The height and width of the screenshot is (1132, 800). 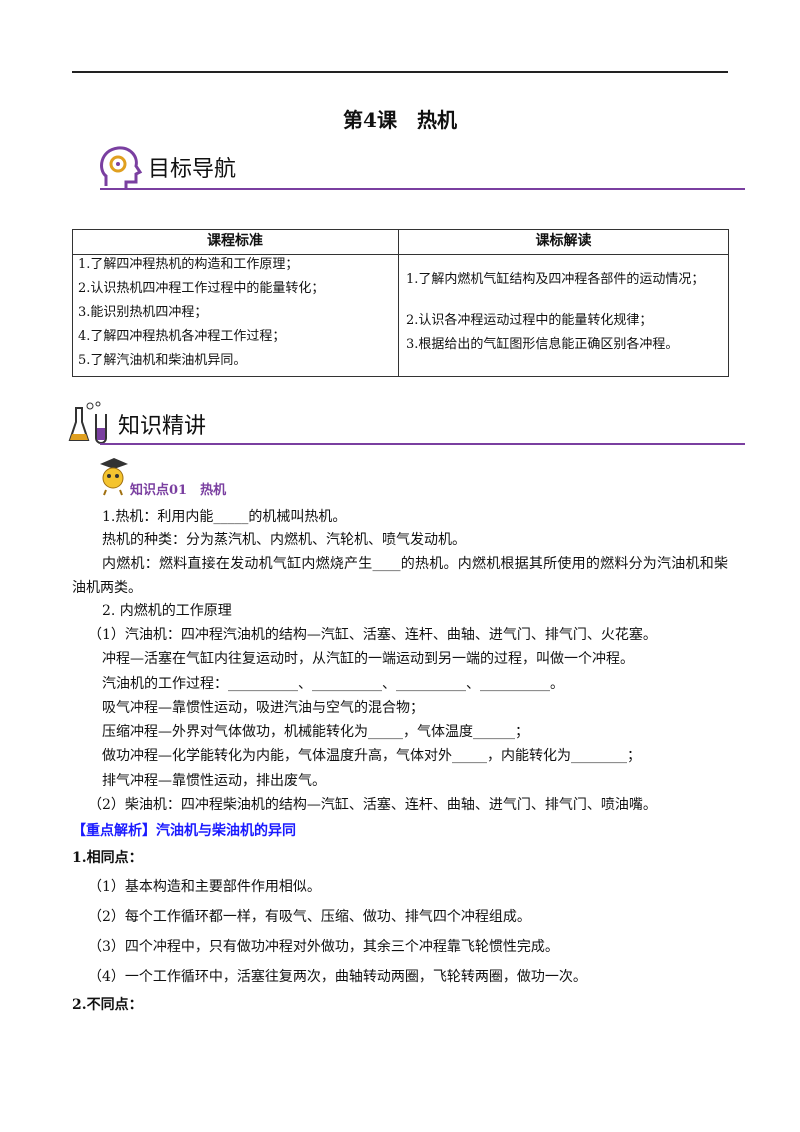 What do you see at coordinates (143, 312) in the screenshot?
I see `table-cell: 3.能识别热机四冲程；` at bounding box center [143, 312].